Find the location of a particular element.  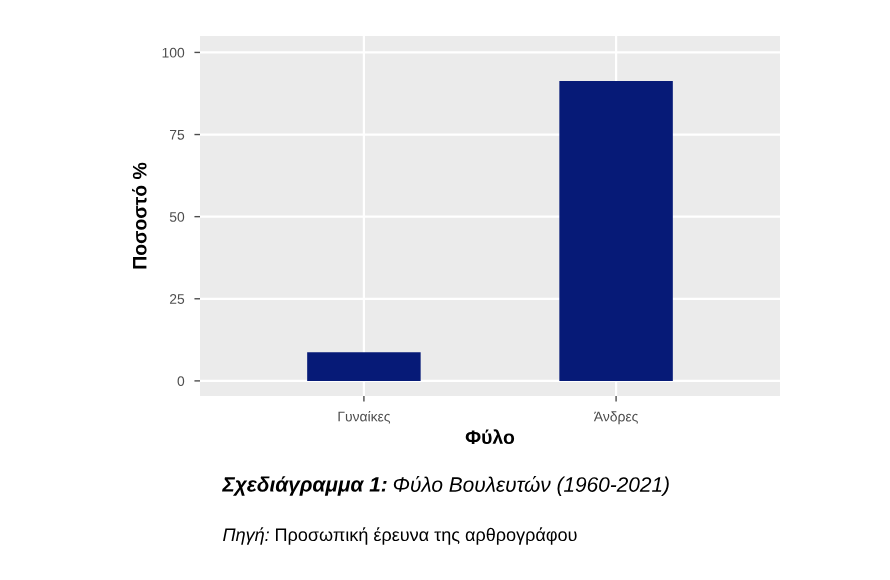

text: Πηγή: Προσωπική έρευνα της αρθρογράφου is located at coordinates (400, 536).